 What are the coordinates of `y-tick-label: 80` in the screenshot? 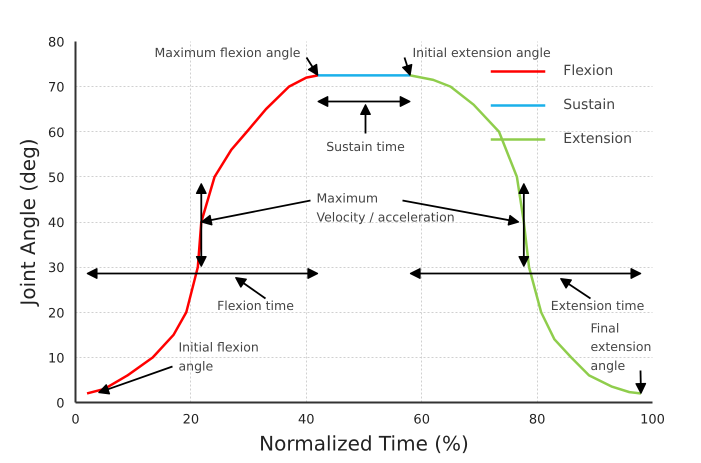 It's located at (56, 43).